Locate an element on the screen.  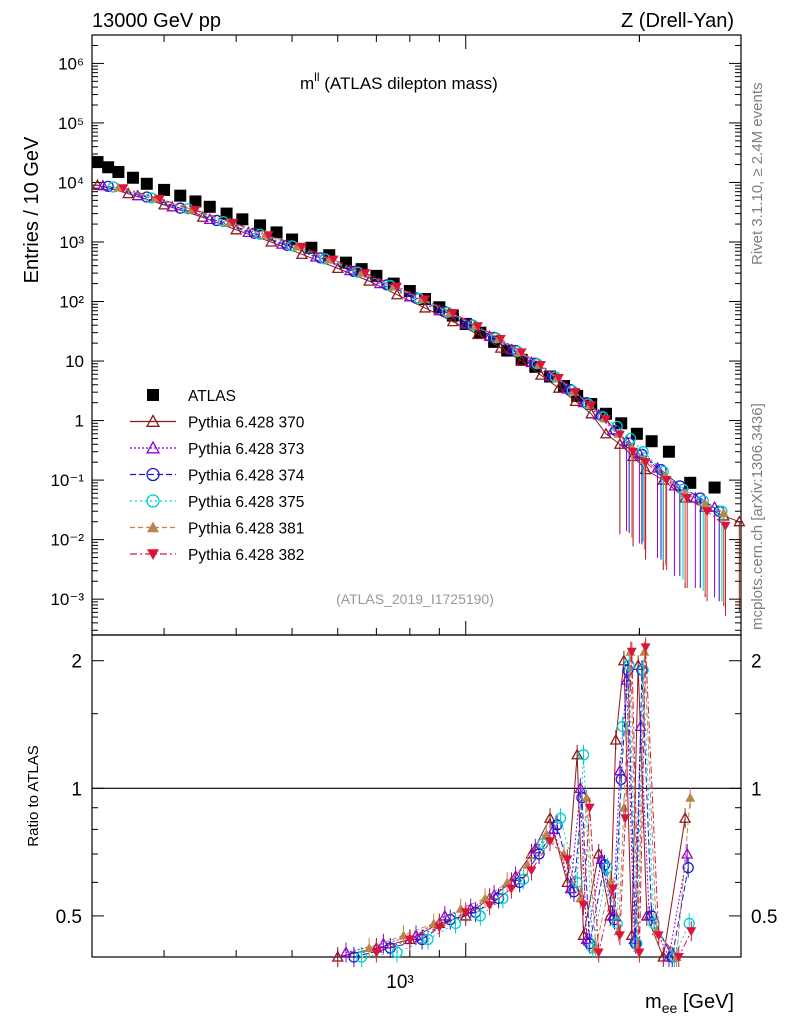
legend-label: ATLAS is located at coordinates (212, 396).